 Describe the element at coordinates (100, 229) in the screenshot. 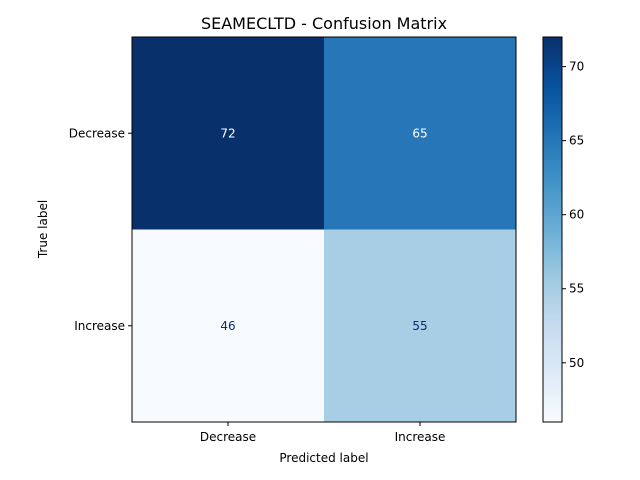

I see `y-axis-ticks: Decrease Increase` at that location.